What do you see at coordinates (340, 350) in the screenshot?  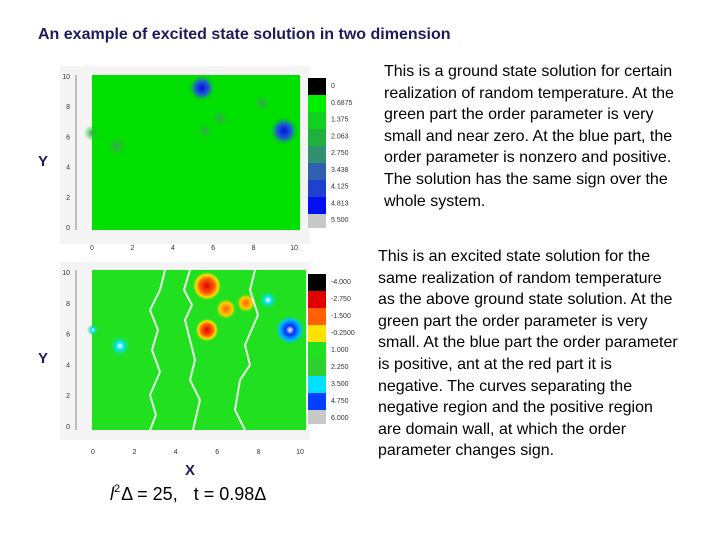 I see `colorbar-label: 1.000` at bounding box center [340, 350].